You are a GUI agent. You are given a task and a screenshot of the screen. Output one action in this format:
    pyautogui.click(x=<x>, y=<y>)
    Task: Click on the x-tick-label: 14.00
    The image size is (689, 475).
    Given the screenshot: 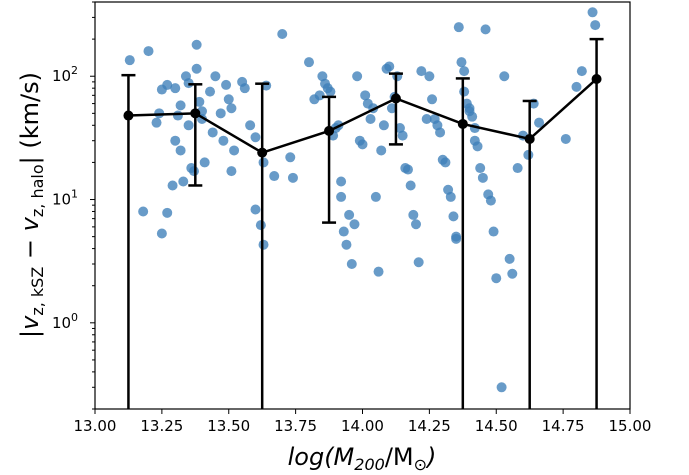 What is the action you would take?
    pyautogui.click(x=362, y=426)
    